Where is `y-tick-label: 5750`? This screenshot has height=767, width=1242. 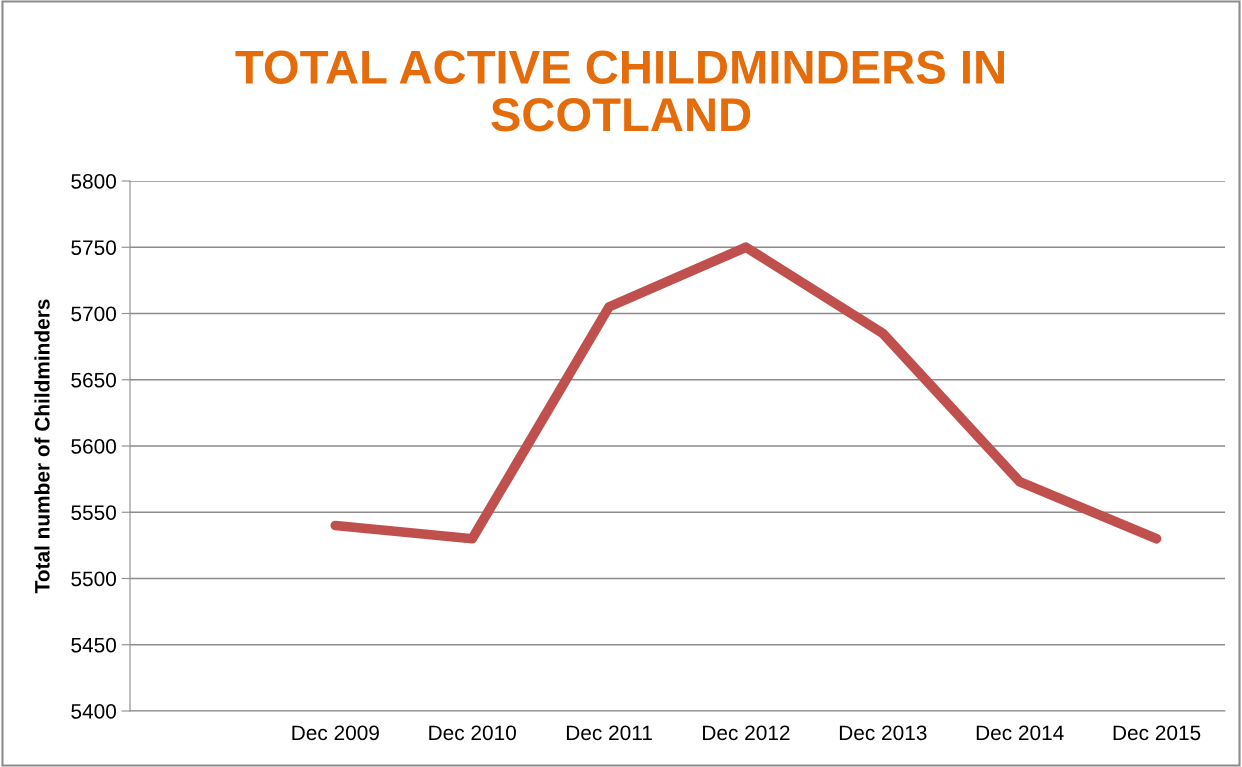
y-tick-label: 5750 is located at coordinates (93, 247).